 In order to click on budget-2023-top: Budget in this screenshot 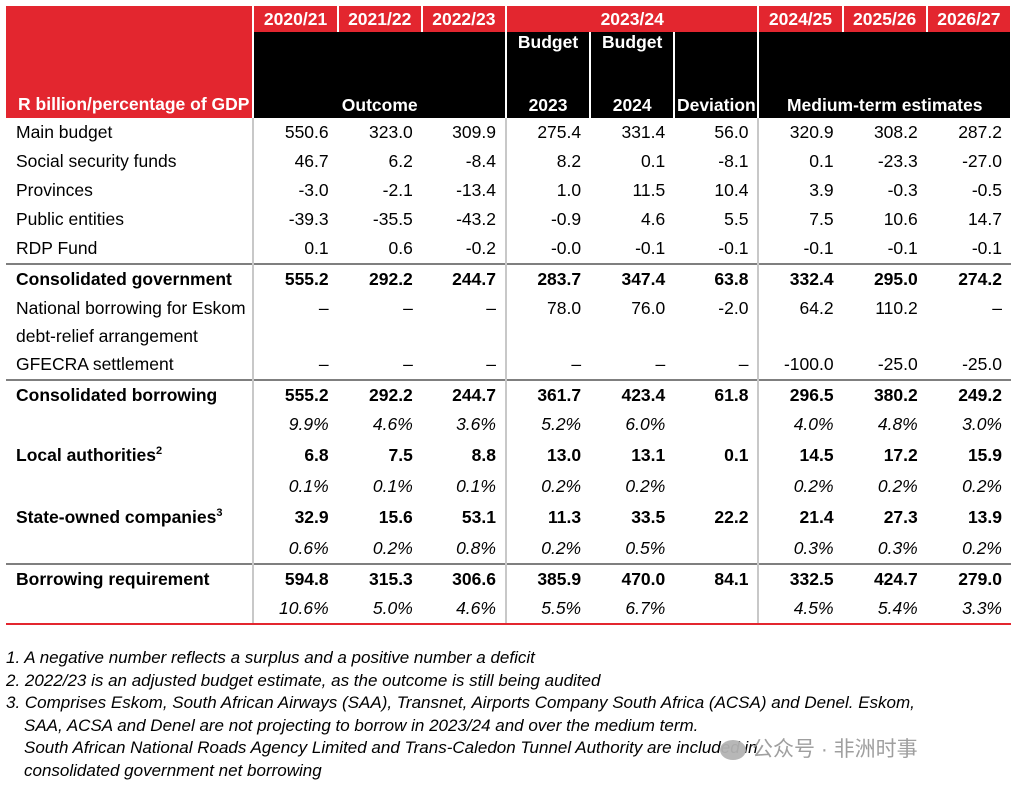, I will do `click(548, 42)`.